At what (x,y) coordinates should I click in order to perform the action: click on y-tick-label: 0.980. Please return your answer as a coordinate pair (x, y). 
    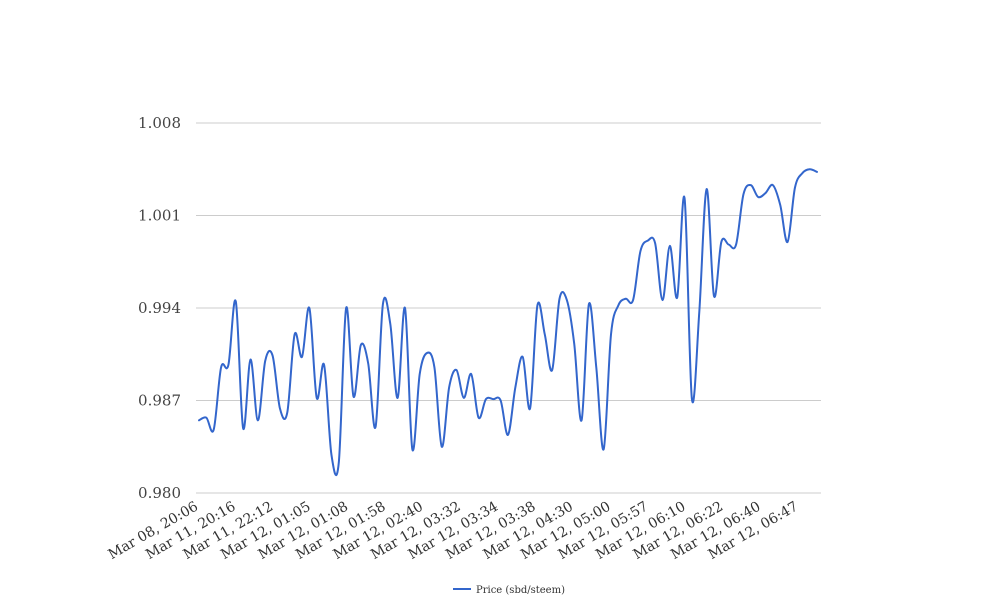
    Looking at the image, I should click on (159, 493).